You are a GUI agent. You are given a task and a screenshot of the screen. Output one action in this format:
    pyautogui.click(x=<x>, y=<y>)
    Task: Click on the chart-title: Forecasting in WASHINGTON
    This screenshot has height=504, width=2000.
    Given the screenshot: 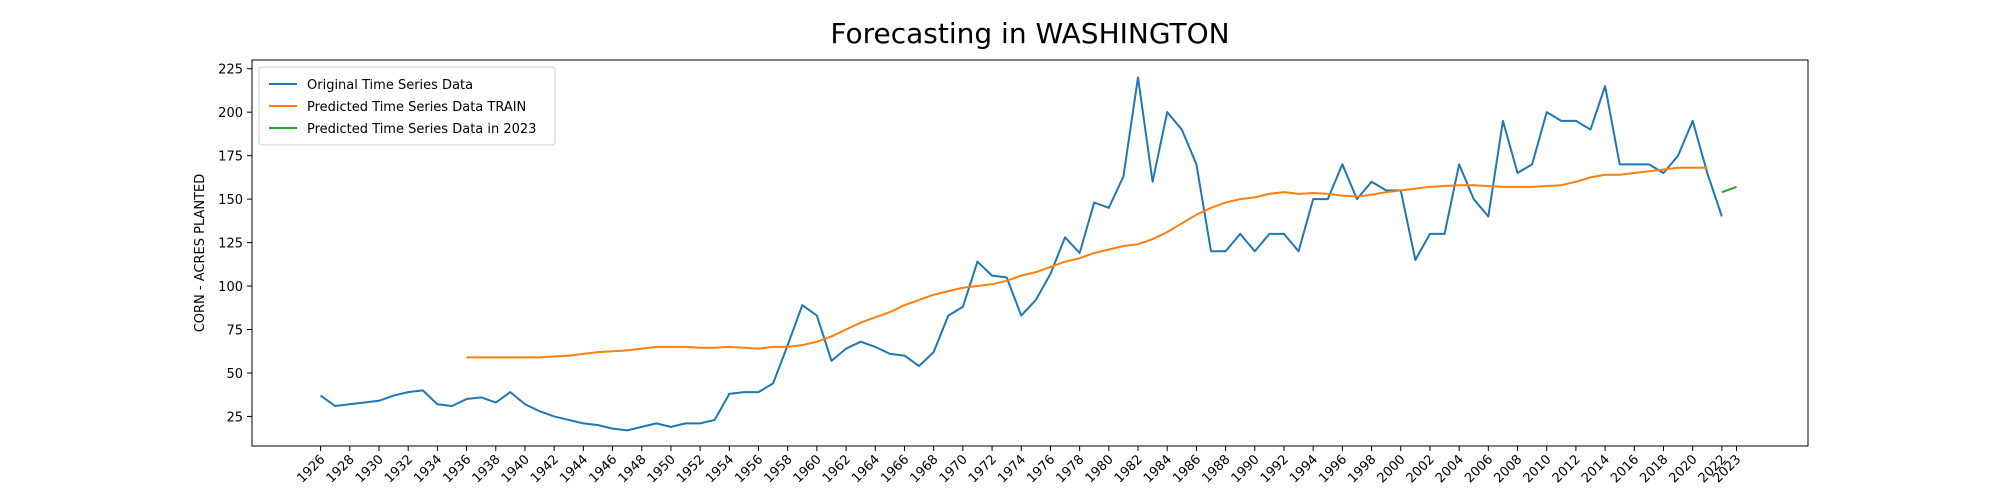 What is the action you would take?
    pyautogui.click(x=1029, y=33)
    